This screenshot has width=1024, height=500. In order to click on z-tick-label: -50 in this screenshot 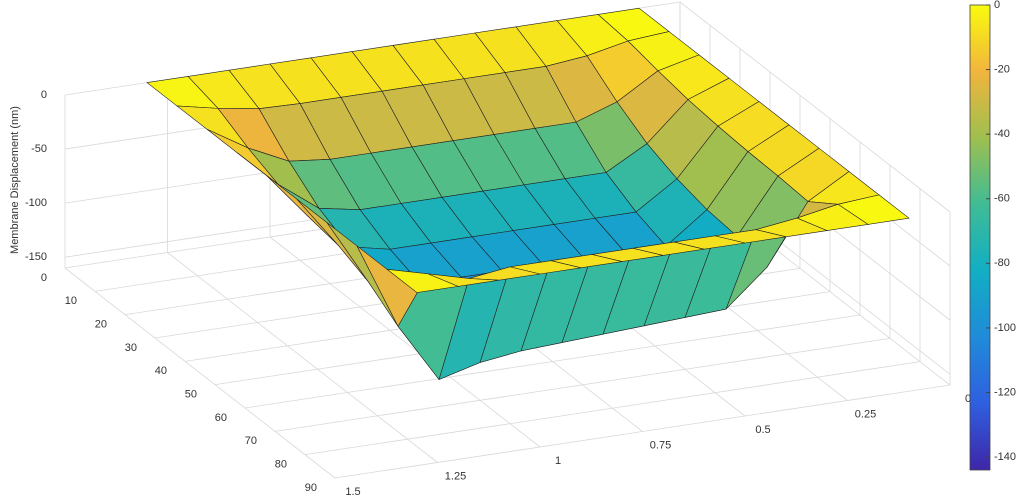, I will do `click(39, 149)`.